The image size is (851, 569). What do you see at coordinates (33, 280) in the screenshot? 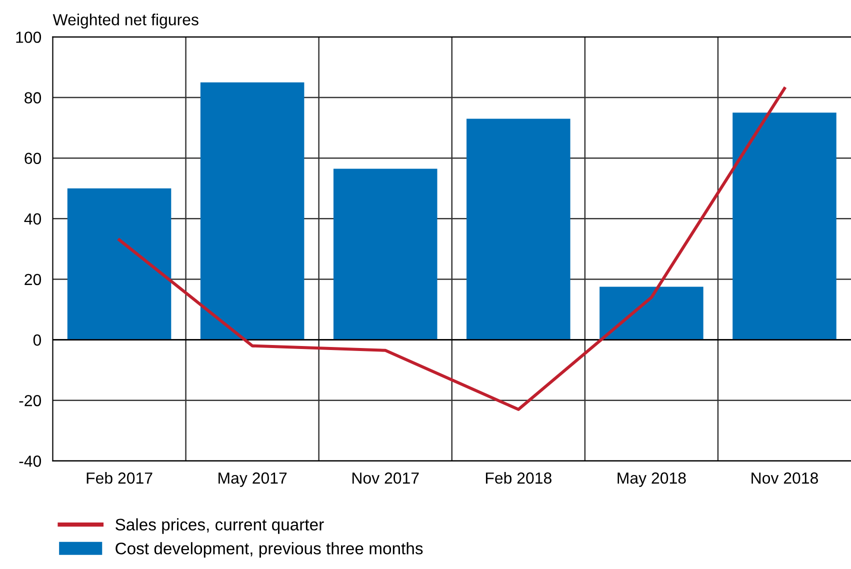
I see `y-tick-label: 20` at bounding box center [33, 280].